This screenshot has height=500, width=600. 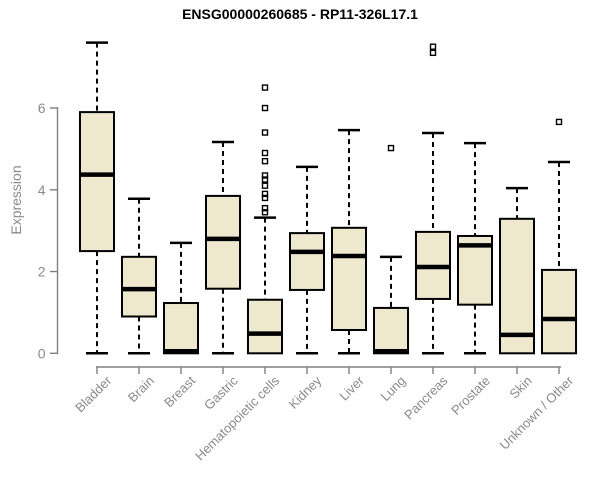 What do you see at coordinates (42, 353) in the screenshot?
I see `y-tick-label-0: 0` at bounding box center [42, 353].